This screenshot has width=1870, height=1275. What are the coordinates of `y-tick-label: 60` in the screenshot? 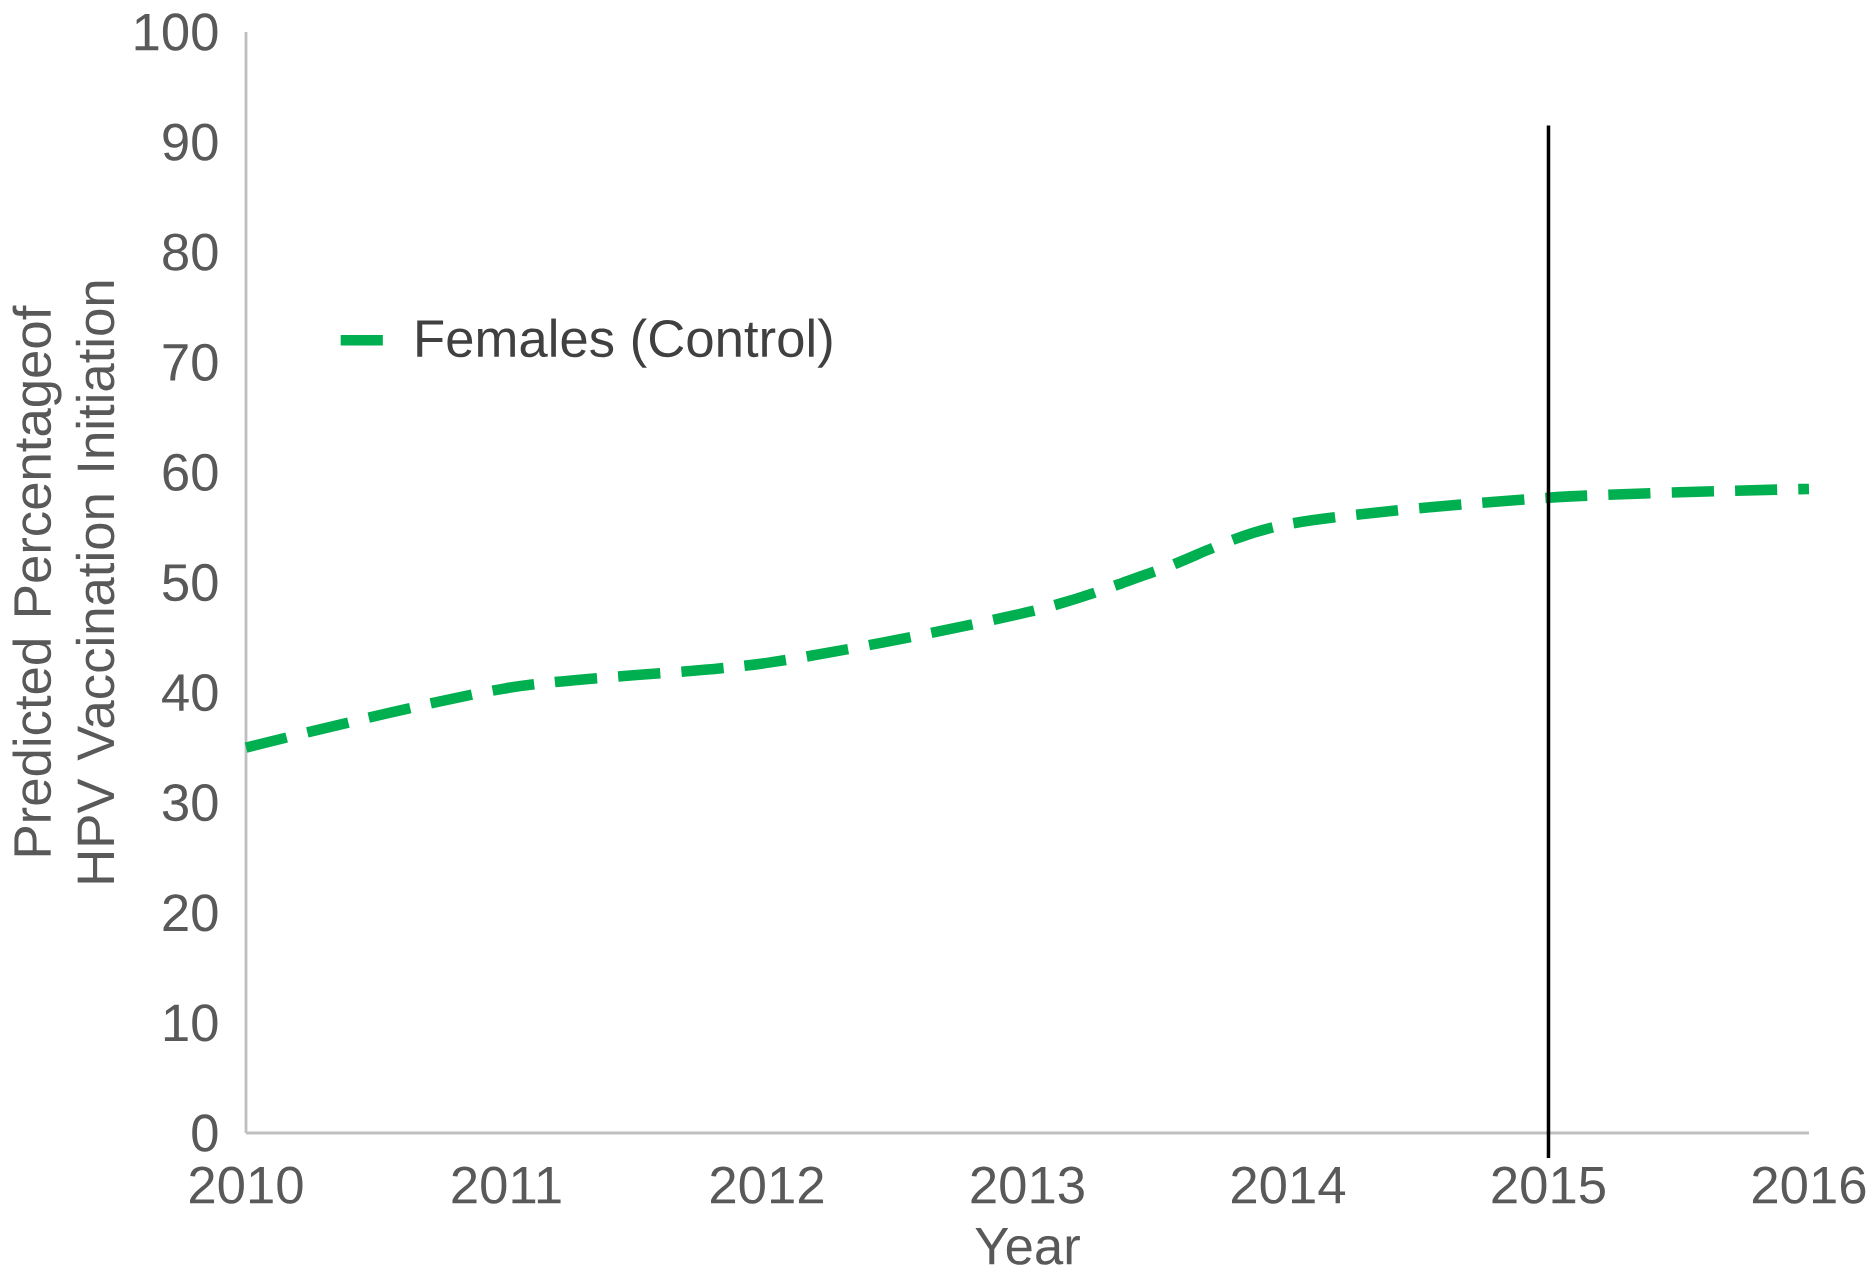 It's located at (190, 472).